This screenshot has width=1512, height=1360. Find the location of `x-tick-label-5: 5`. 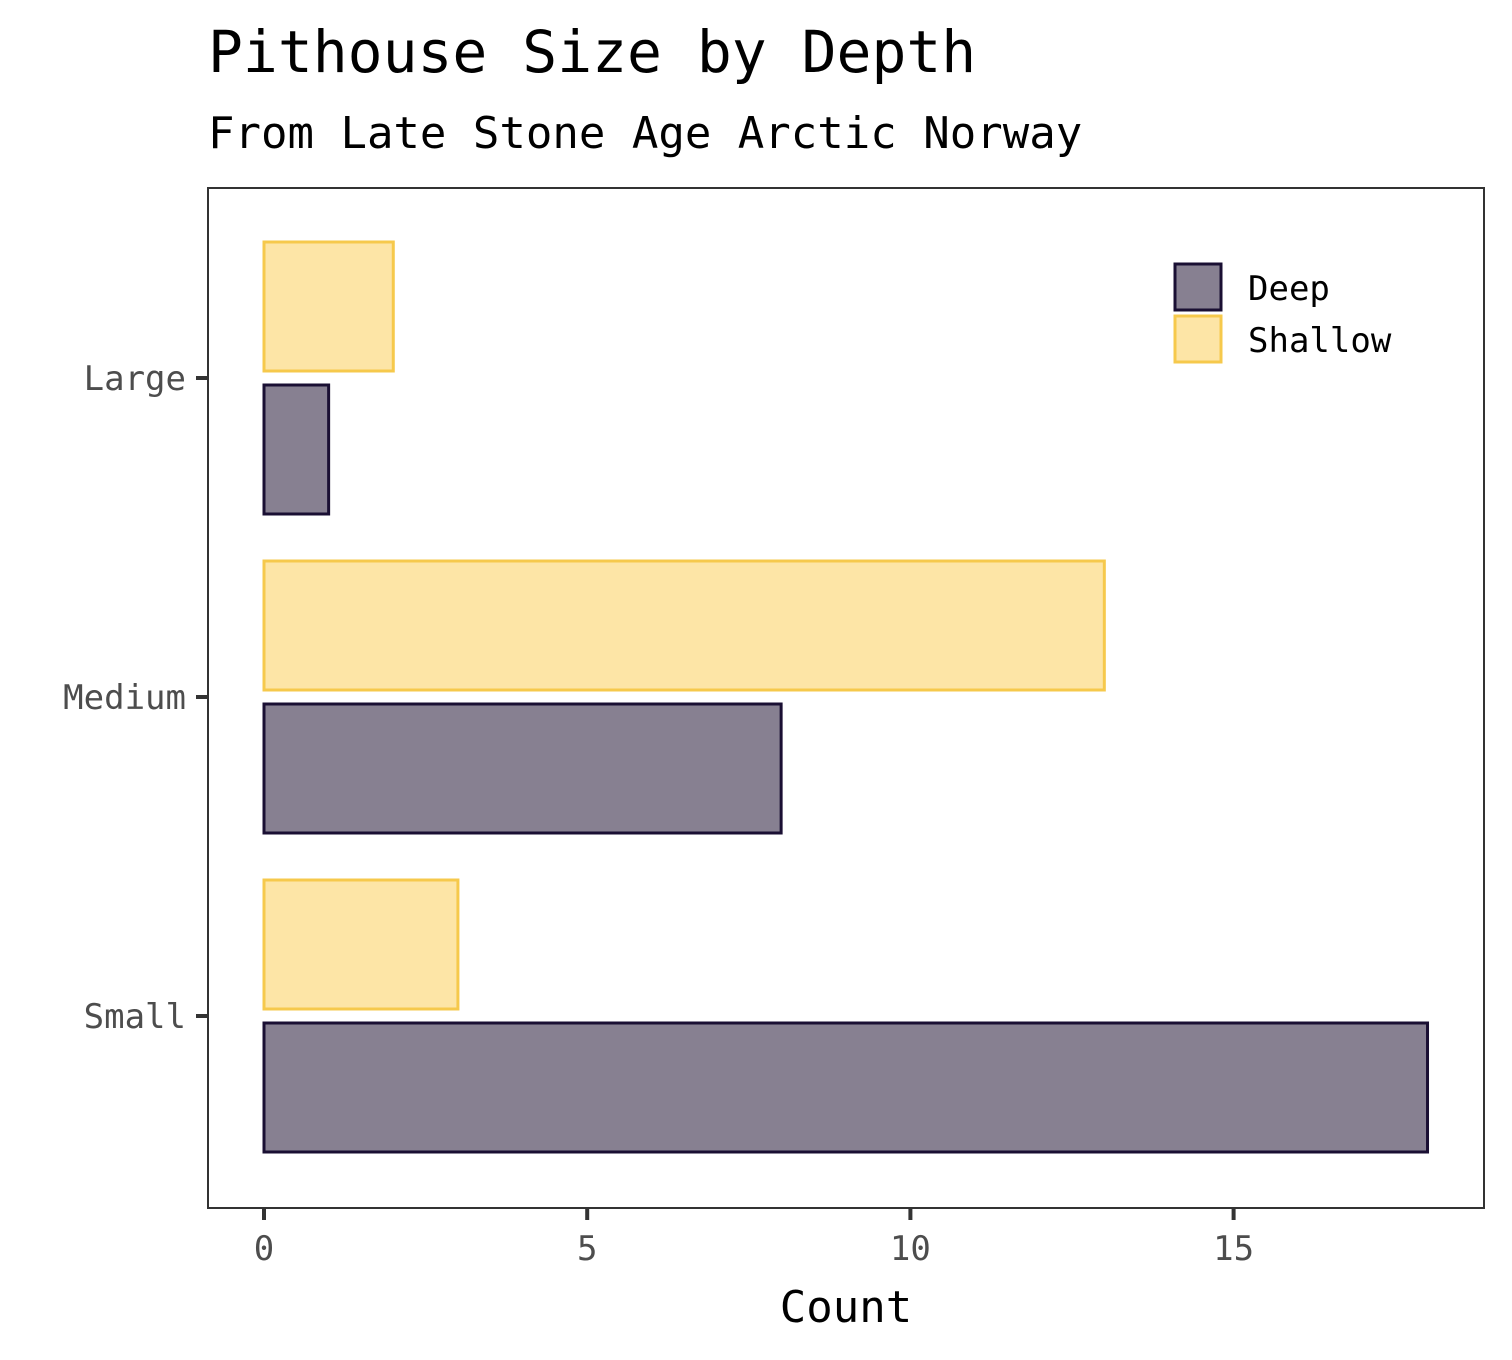

x-tick-label-5: 5 is located at coordinates (587, 1249).